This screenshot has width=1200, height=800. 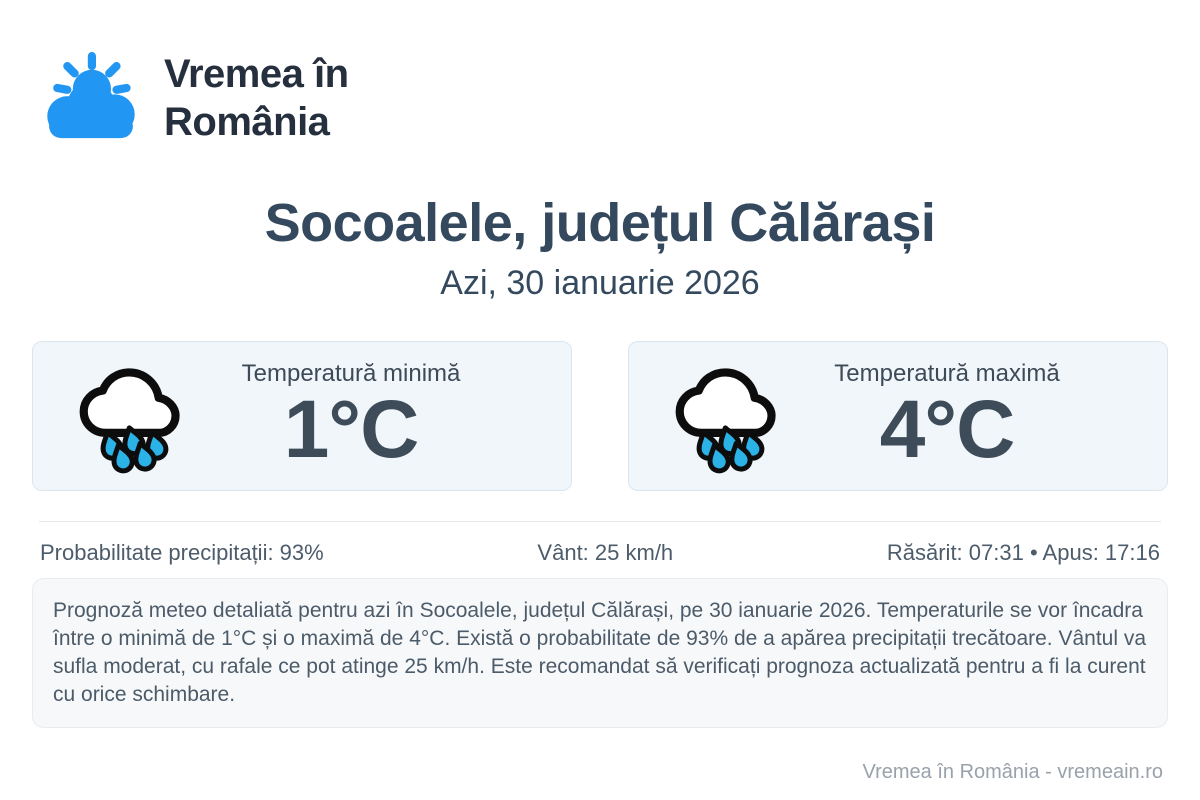 I want to click on logo-text-line2: România, so click(x=247, y=122).